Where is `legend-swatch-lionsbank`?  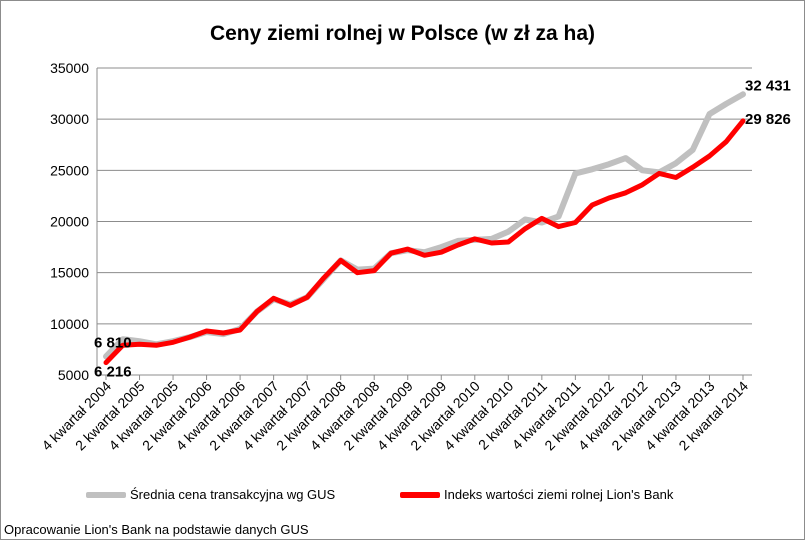 legend-swatch-lionsbank is located at coordinates (420, 494).